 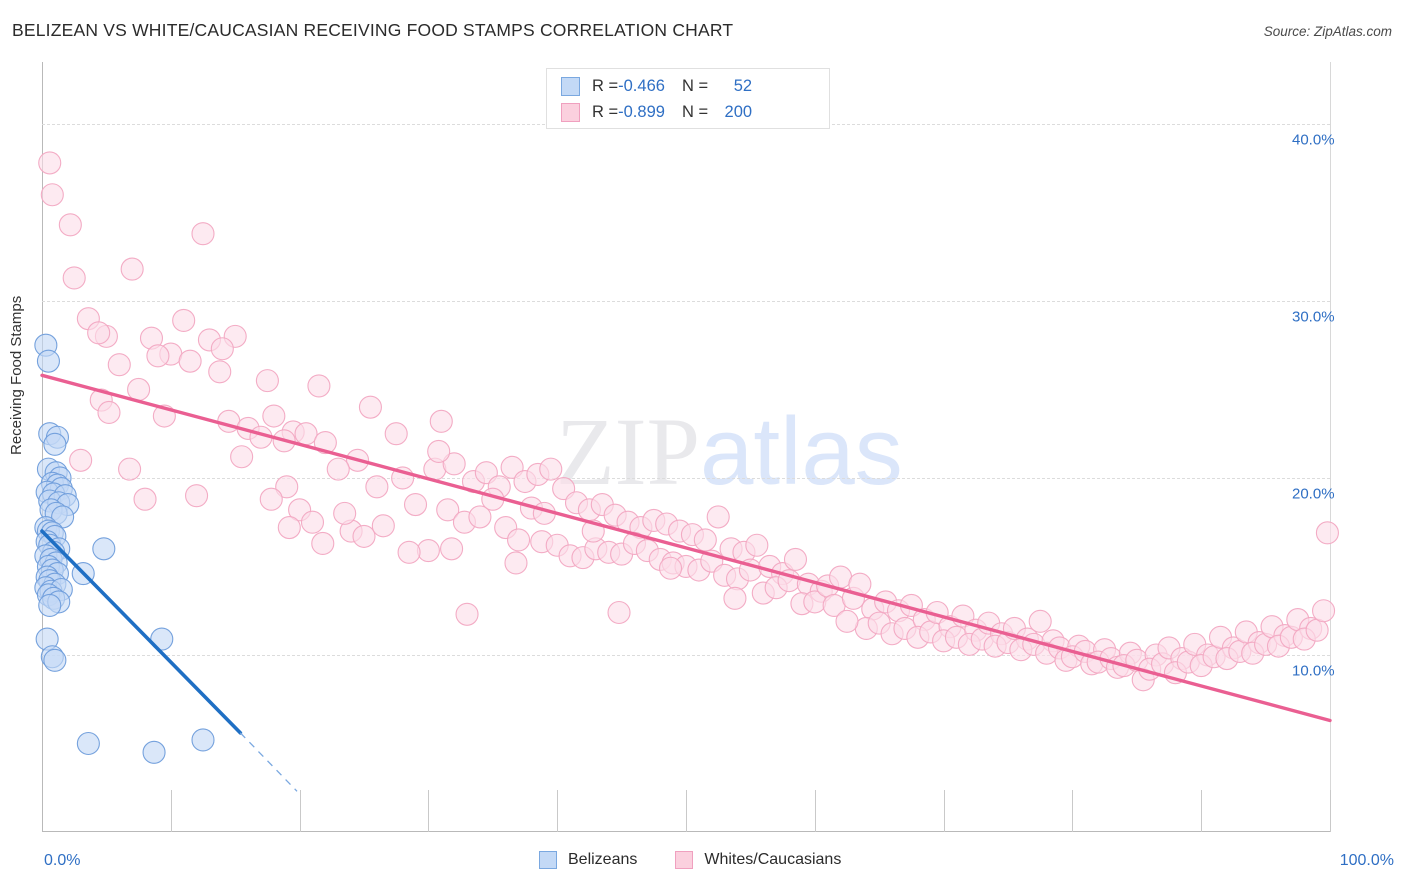 What do you see at coordinates (268, 762) in the screenshot?
I see `trendline-belizeans-extension` at bounding box center [268, 762].